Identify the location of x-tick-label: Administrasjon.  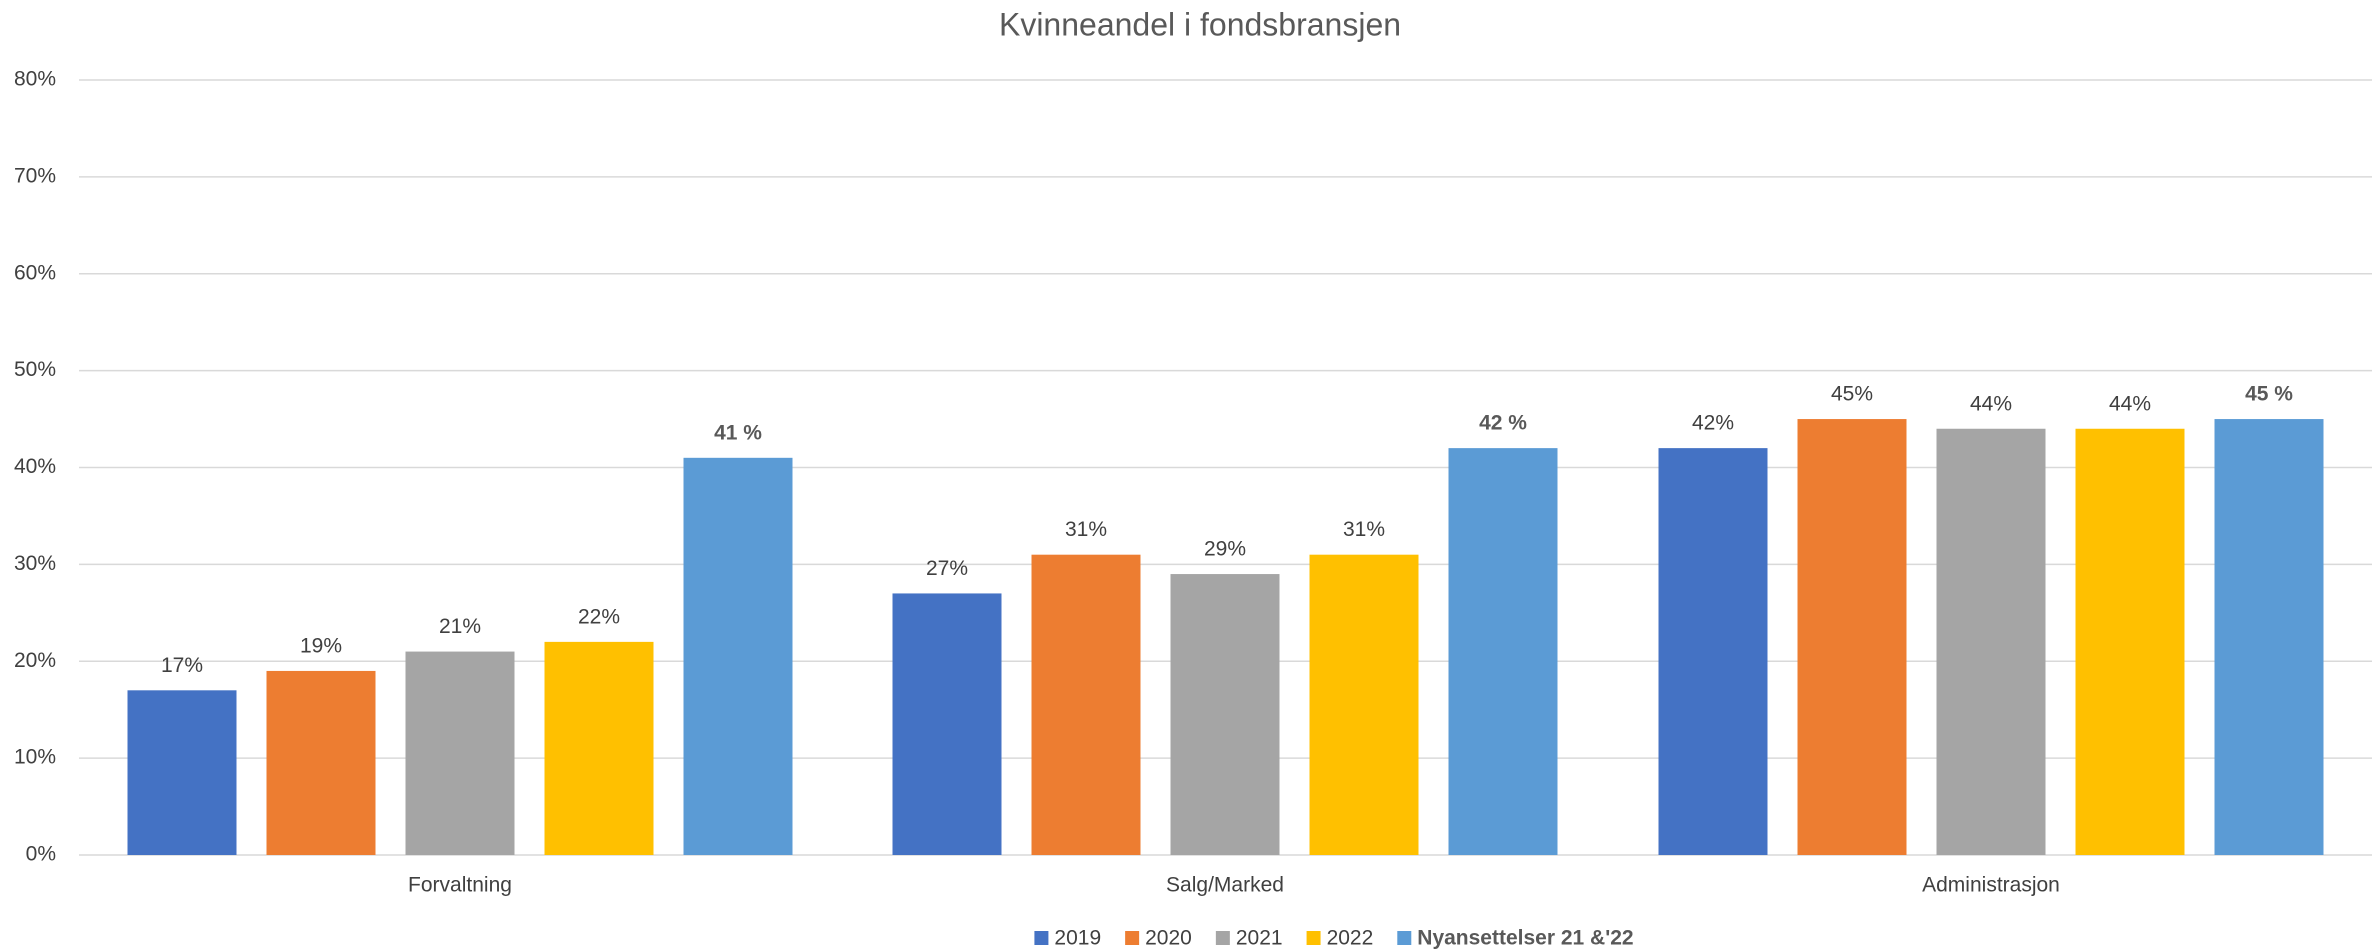
(1991, 885).